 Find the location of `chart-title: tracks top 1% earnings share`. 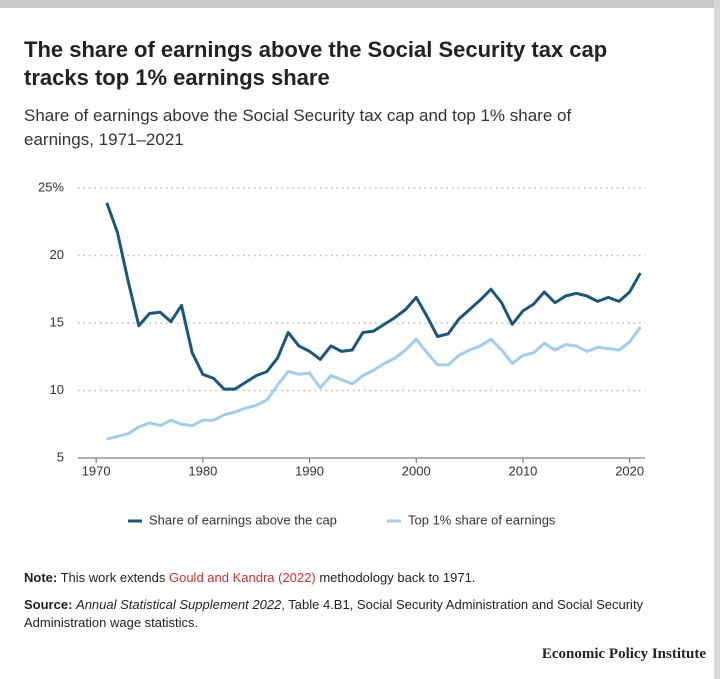

chart-title: tracks top 1% earnings share is located at coordinates (177, 77).